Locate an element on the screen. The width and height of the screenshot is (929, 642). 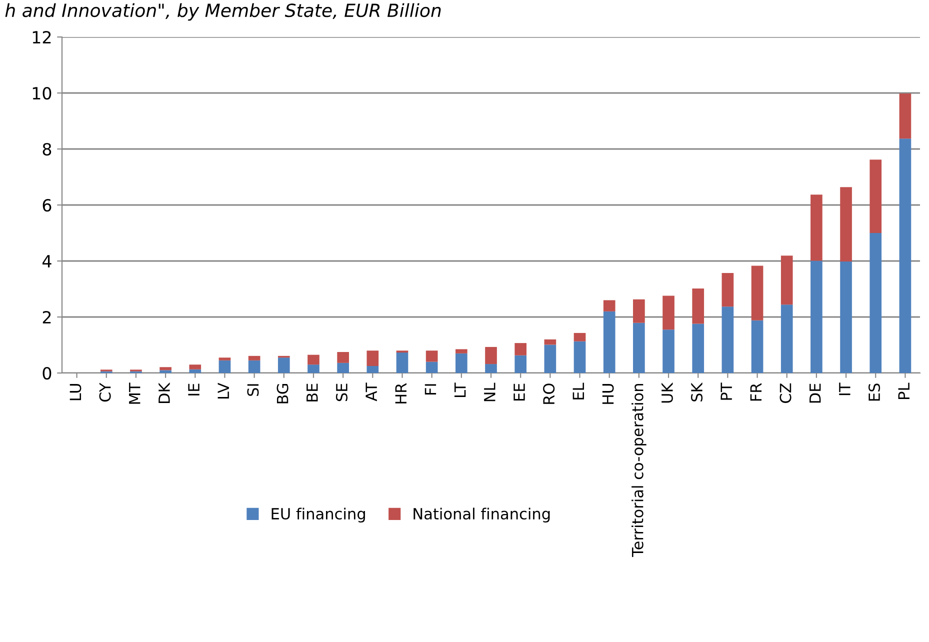
x-tick-label: IT is located at coordinates (844, 389).